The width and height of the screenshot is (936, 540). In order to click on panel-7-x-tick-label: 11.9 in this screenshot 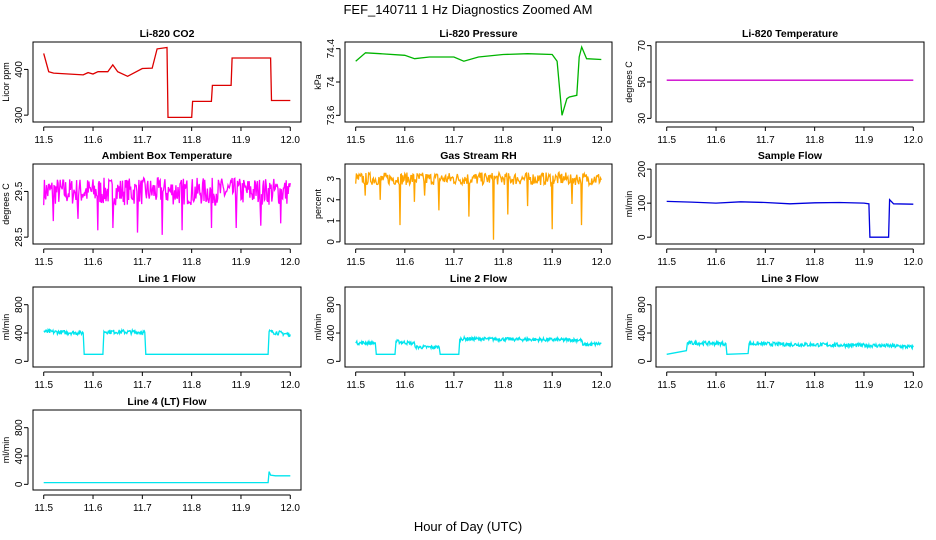, I will do `click(552, 385)`.